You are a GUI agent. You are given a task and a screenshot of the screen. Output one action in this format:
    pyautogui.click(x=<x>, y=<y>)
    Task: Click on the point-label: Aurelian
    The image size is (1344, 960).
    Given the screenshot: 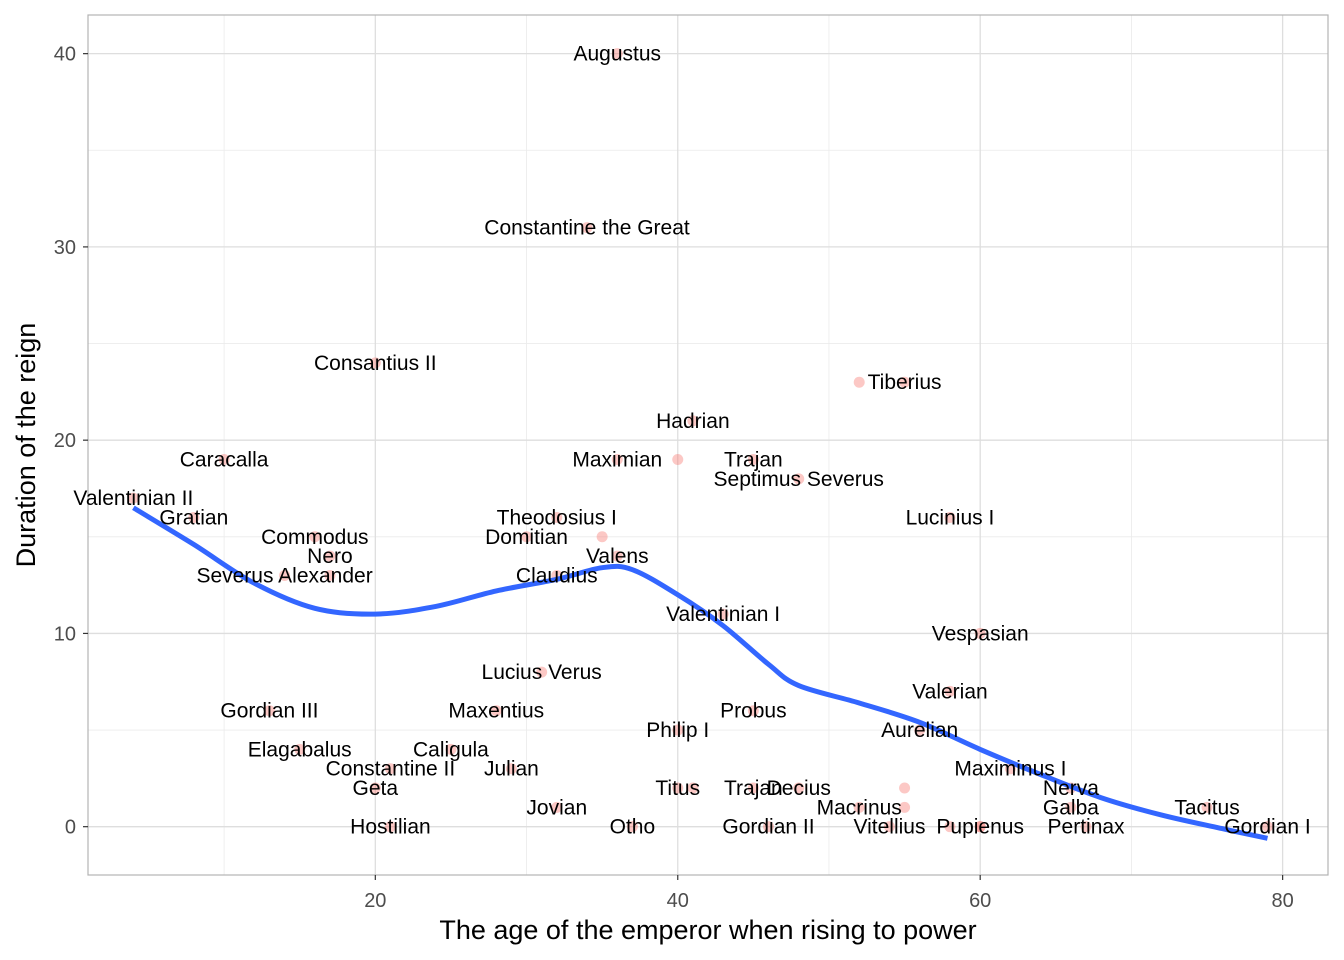 What is the action you would take?
    pyautogui.click(x=919, y=730)
    